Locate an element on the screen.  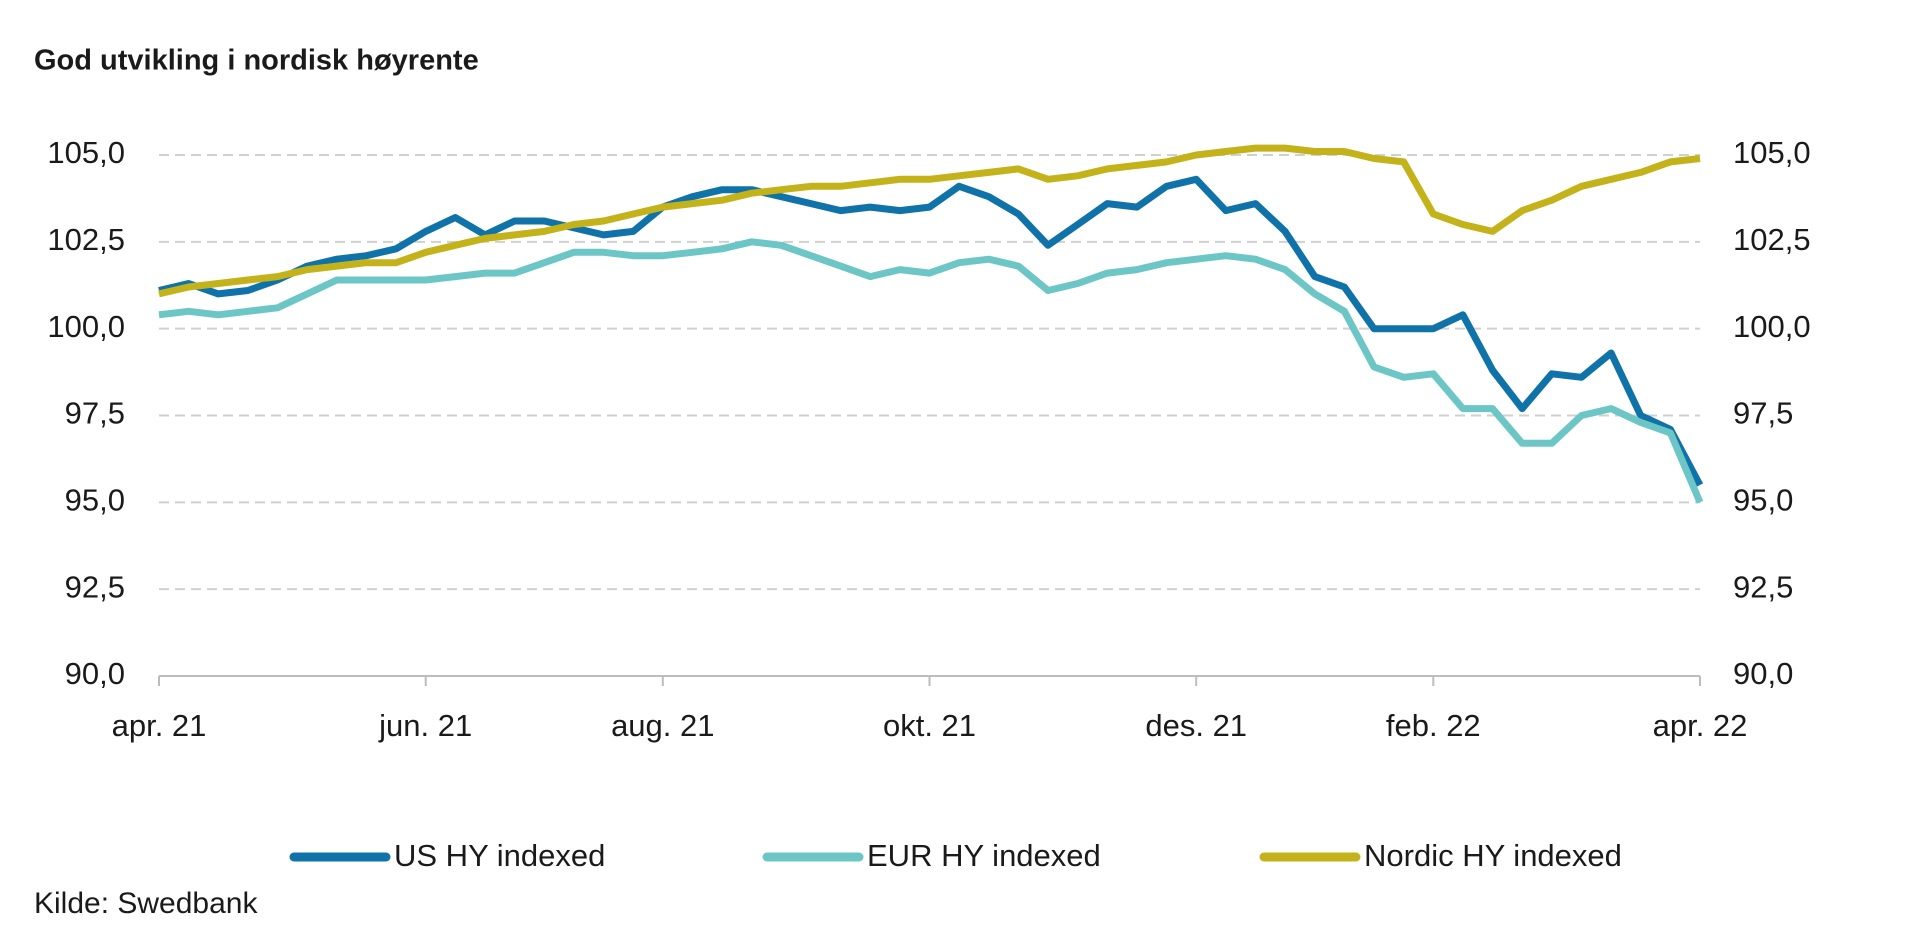
y2-tick-label: 102,5 is located at coordinates (1772, 239).